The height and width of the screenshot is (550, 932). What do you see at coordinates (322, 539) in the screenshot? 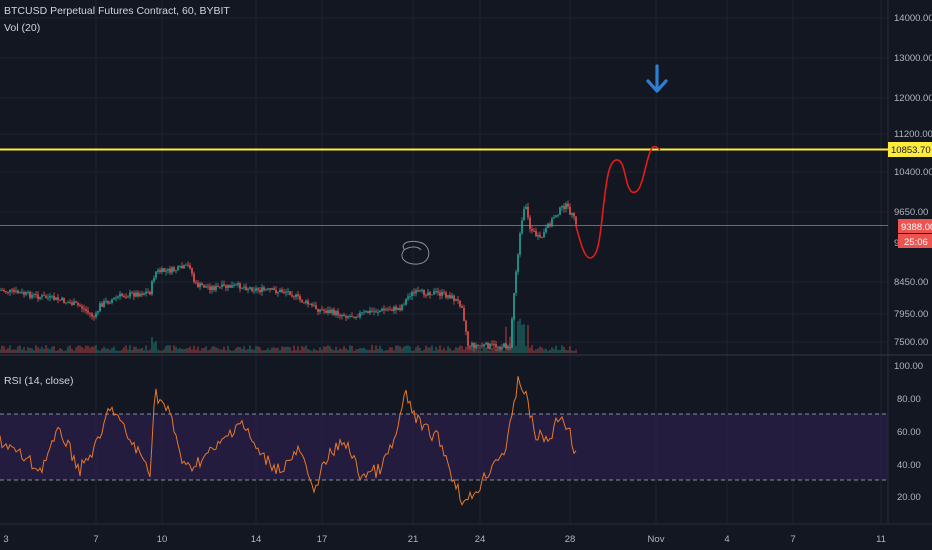
I see `time-tick: 17` at bounding box center [322, 539].